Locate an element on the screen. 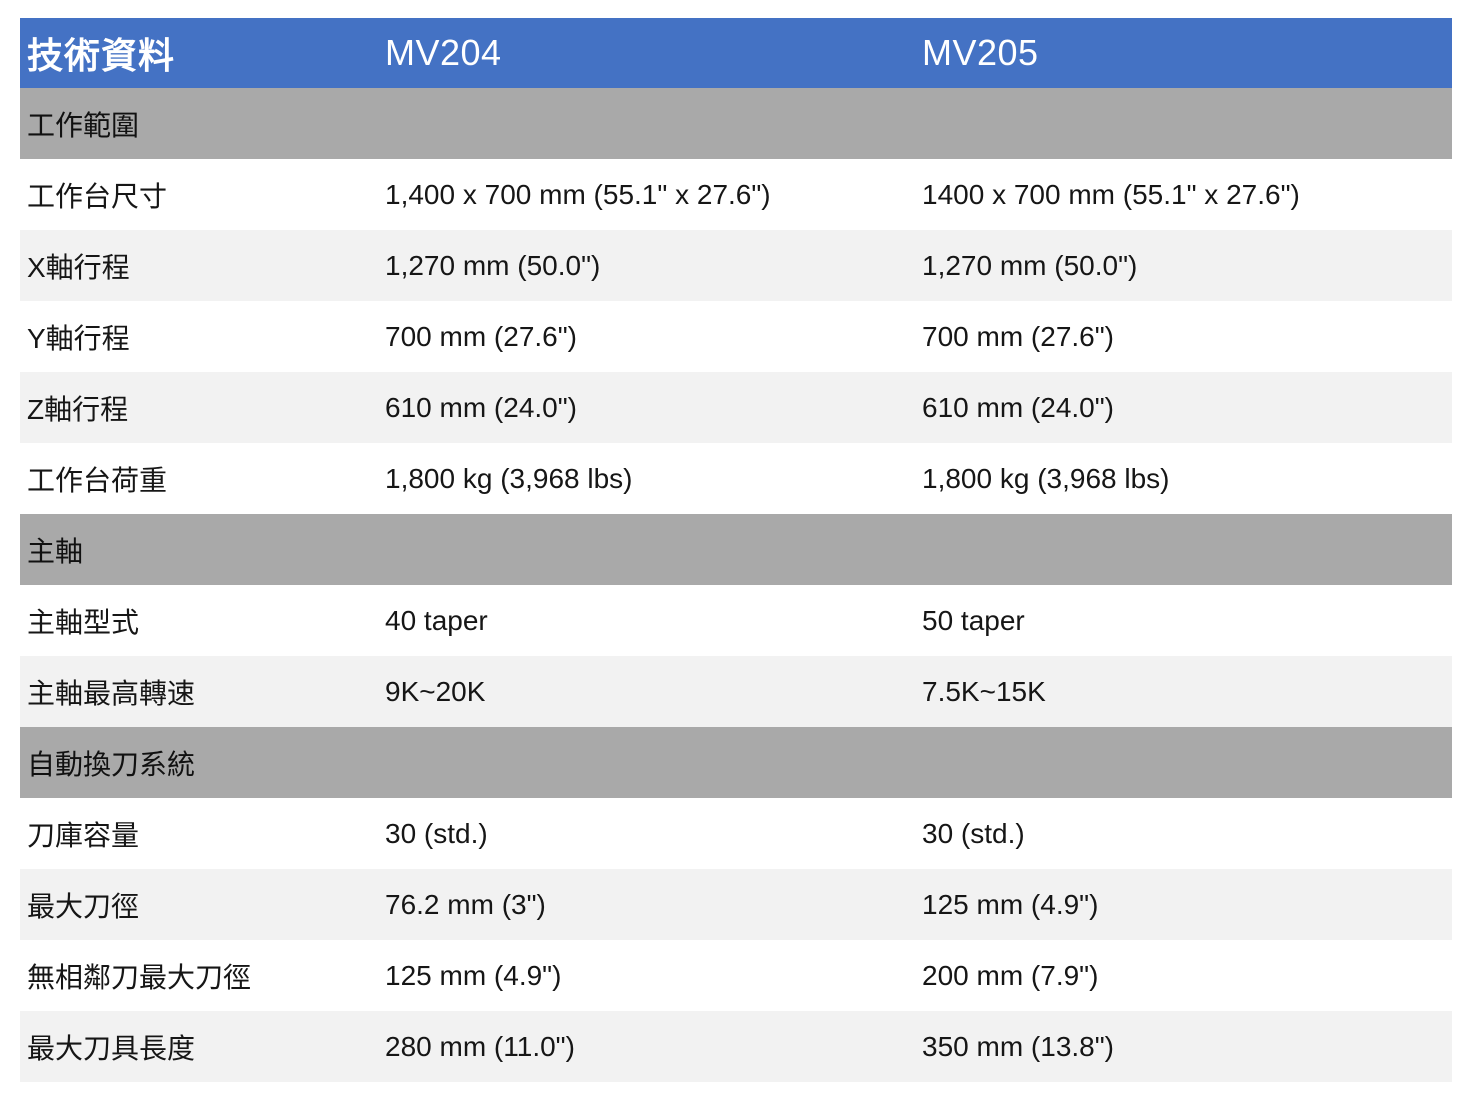  spec-label: X軸行程 is located at coordinates (78, 267).